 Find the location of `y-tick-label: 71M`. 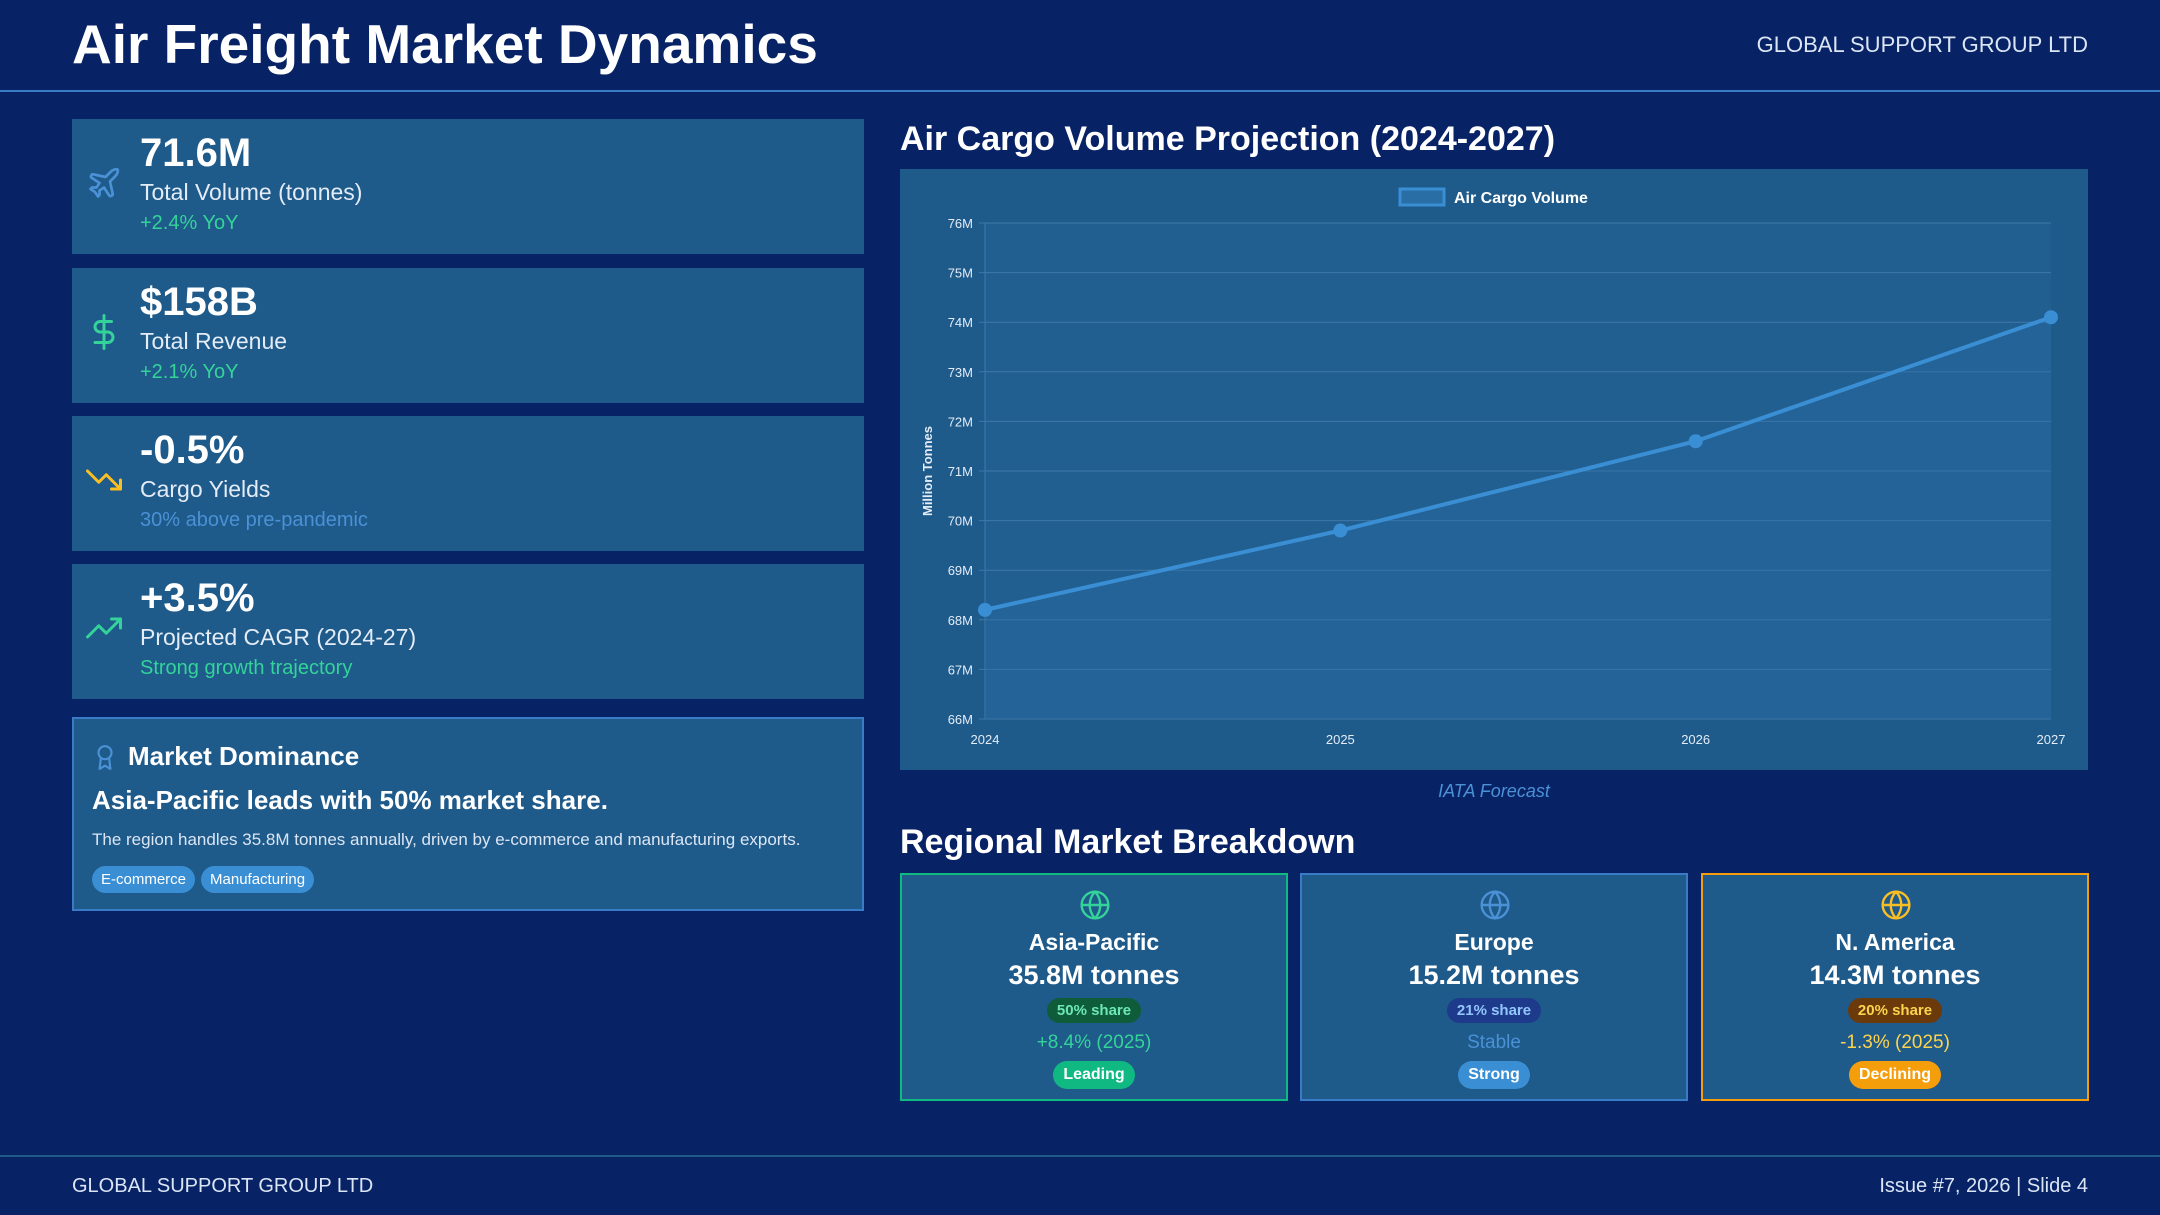

y-tick-label: 71M is located at coordinates (960, 471).